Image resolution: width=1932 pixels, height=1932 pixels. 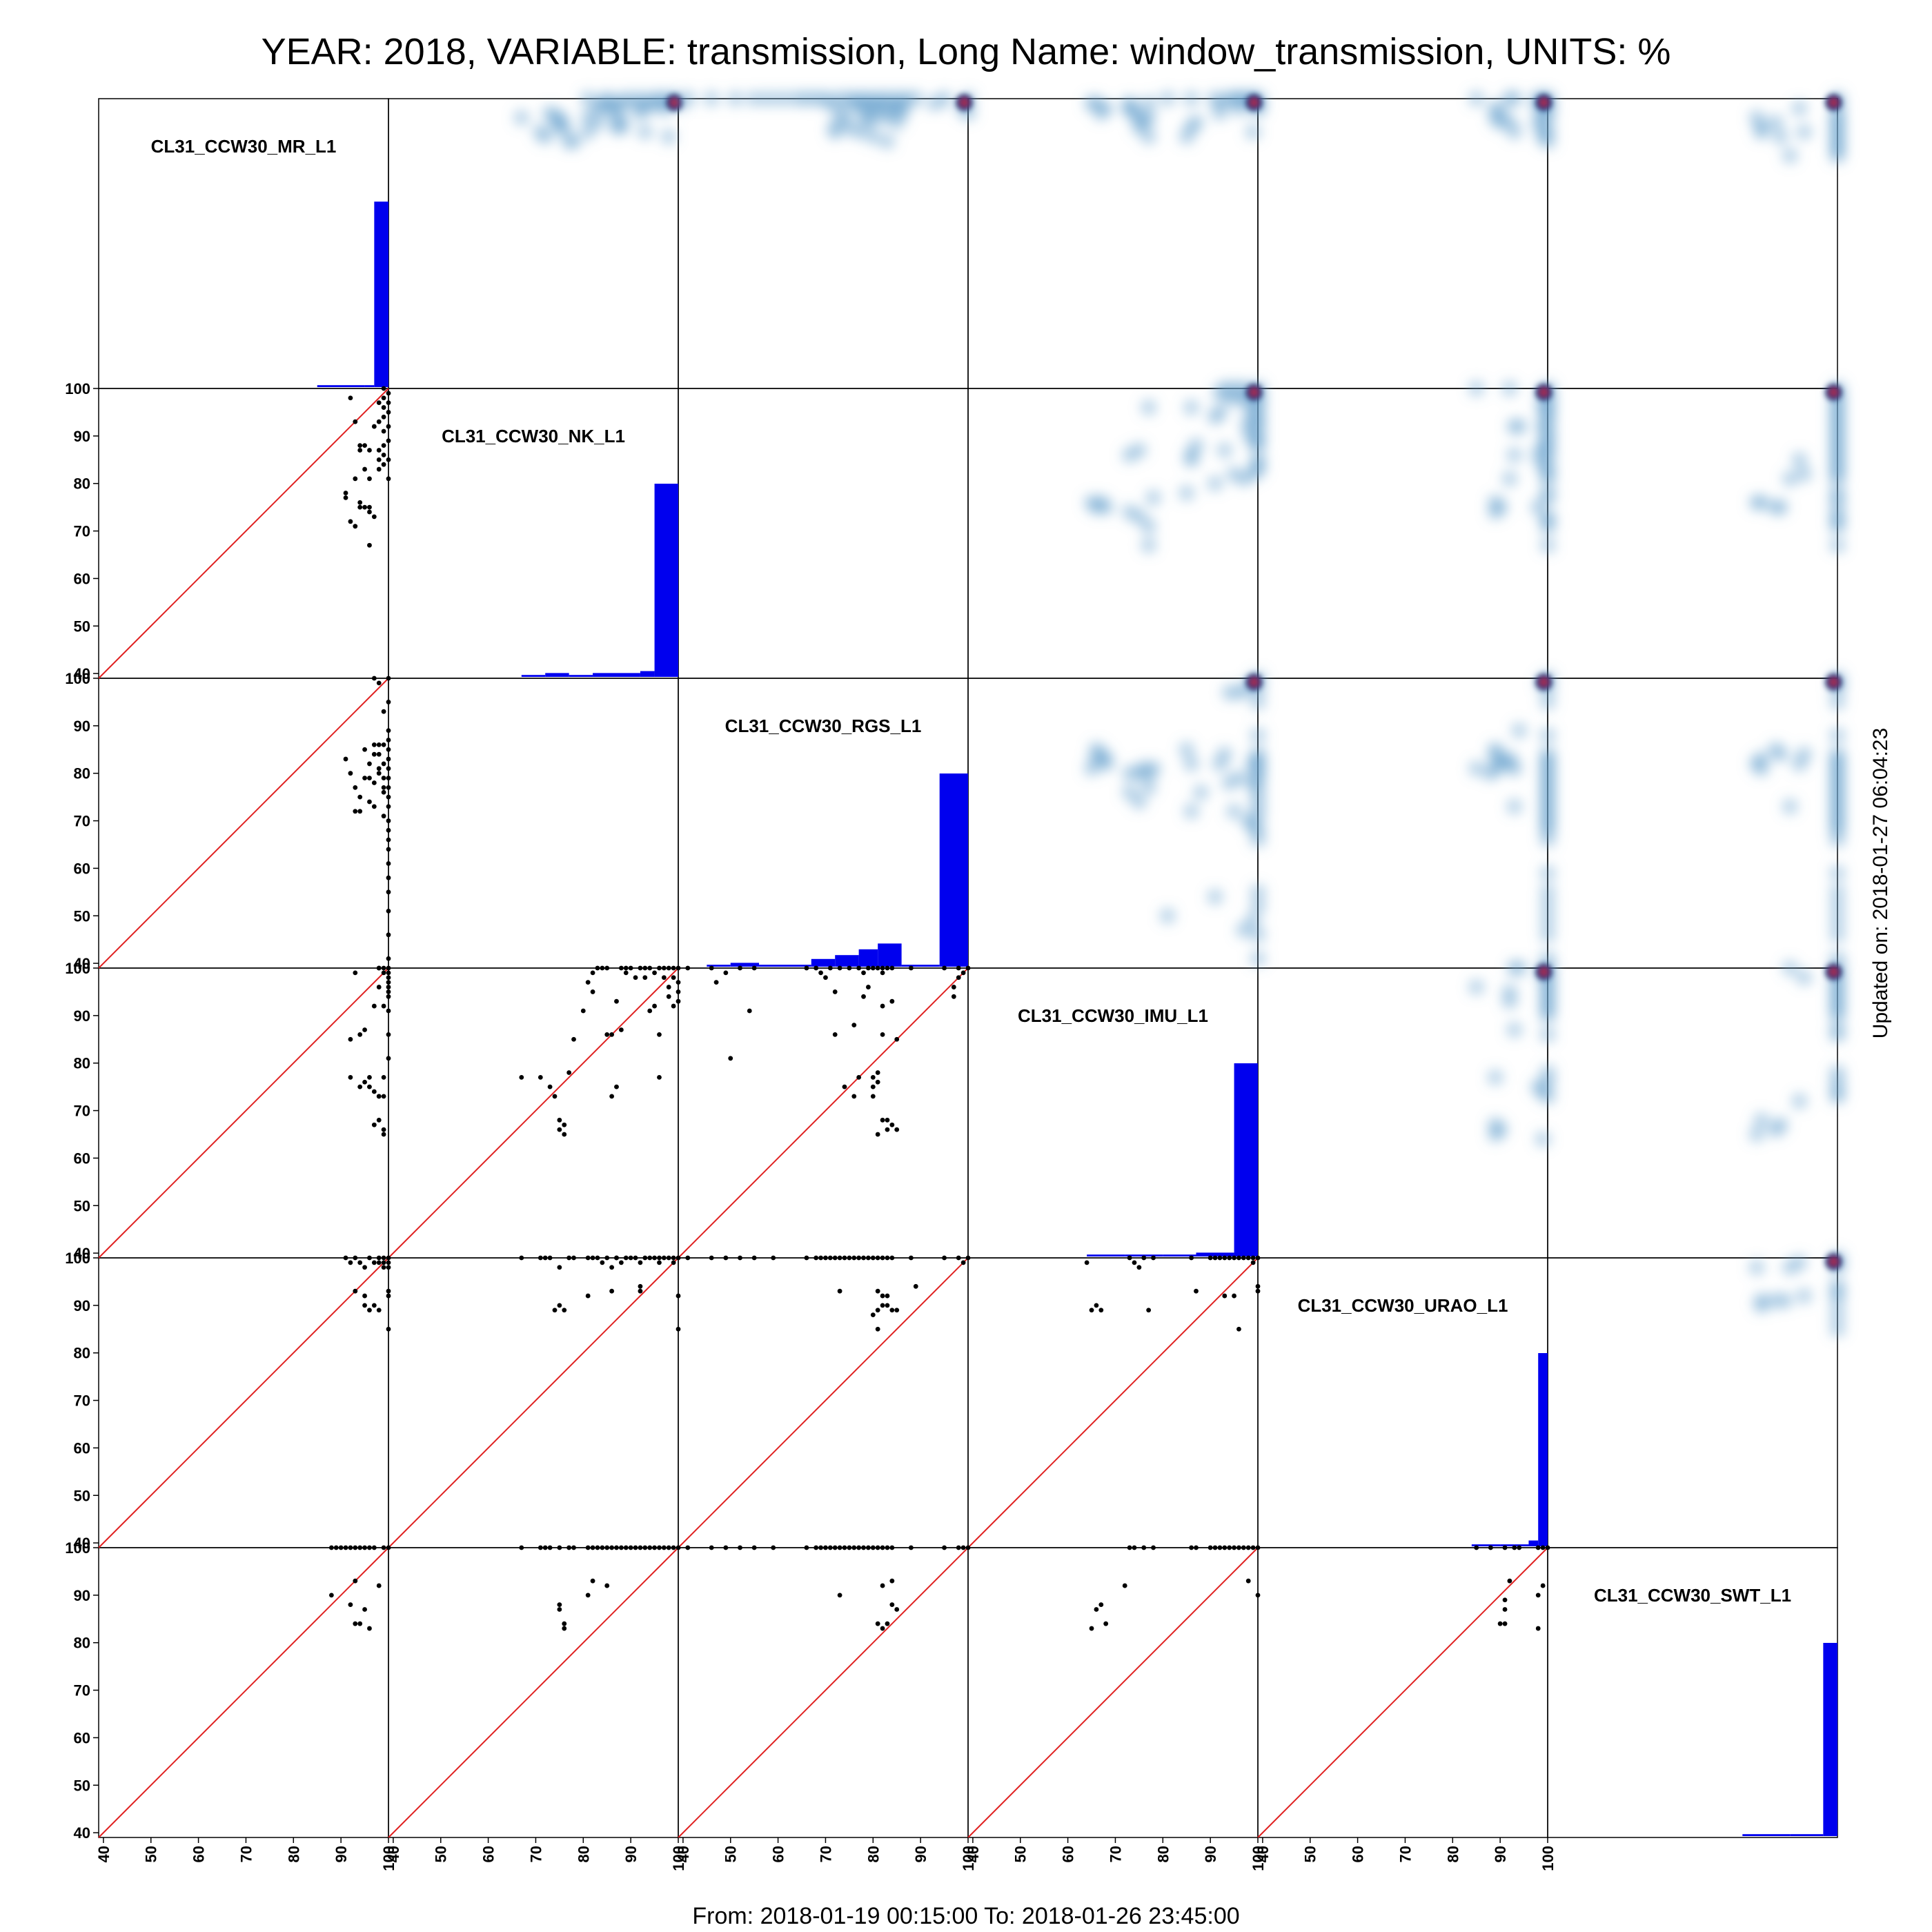 I want to click on y-tick-label: 100, so click(x=77, y=1548).